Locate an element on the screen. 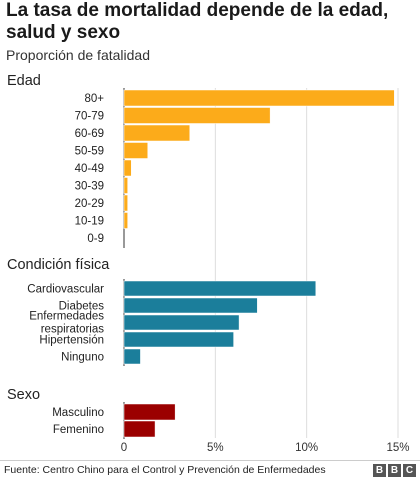  bbc-logo: B B C is located at coordinates (394, 470).